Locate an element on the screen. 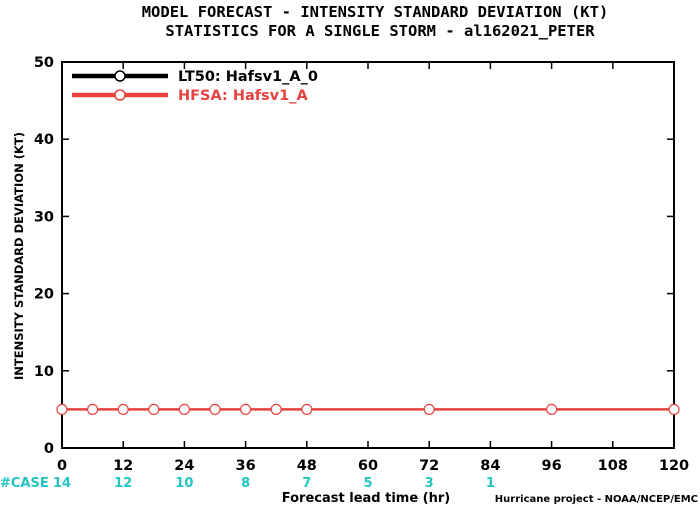 This screenshot has height=506, width=700. case-count: 12 is located at coordinates (123, 483).